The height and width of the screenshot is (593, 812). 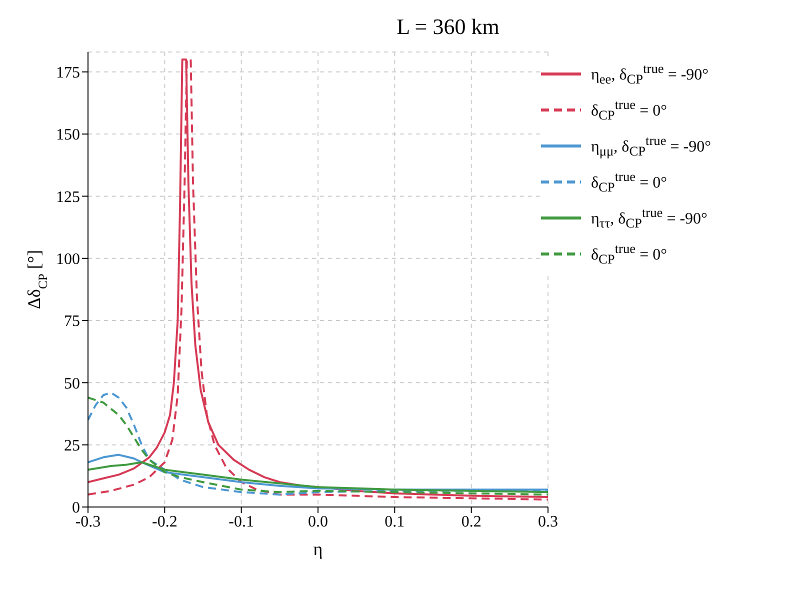 I want to click on legend-label: η$_{ττ}$, δ$_{CP}$$^{true}$ = -90°, so click(x=649, y=218).